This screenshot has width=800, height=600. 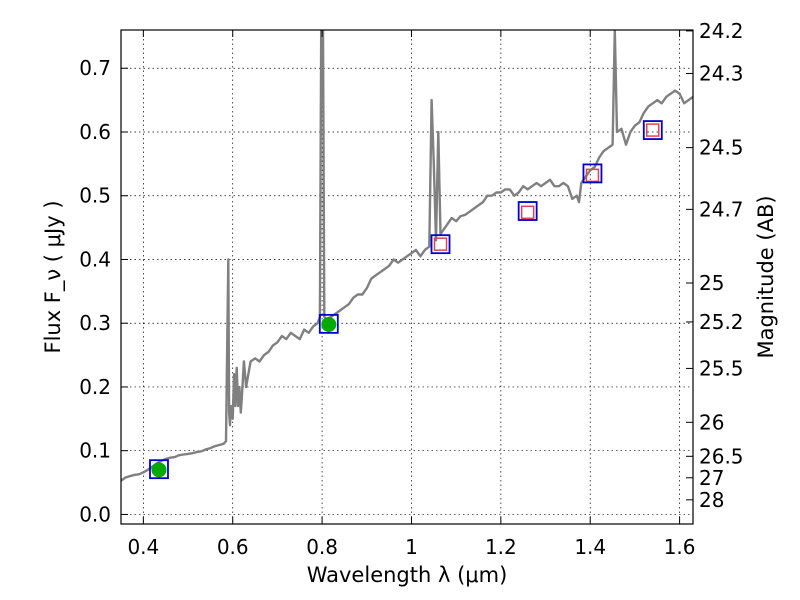 I want to click on y2-tick-label: 24.5, so click(x=721, y=148).